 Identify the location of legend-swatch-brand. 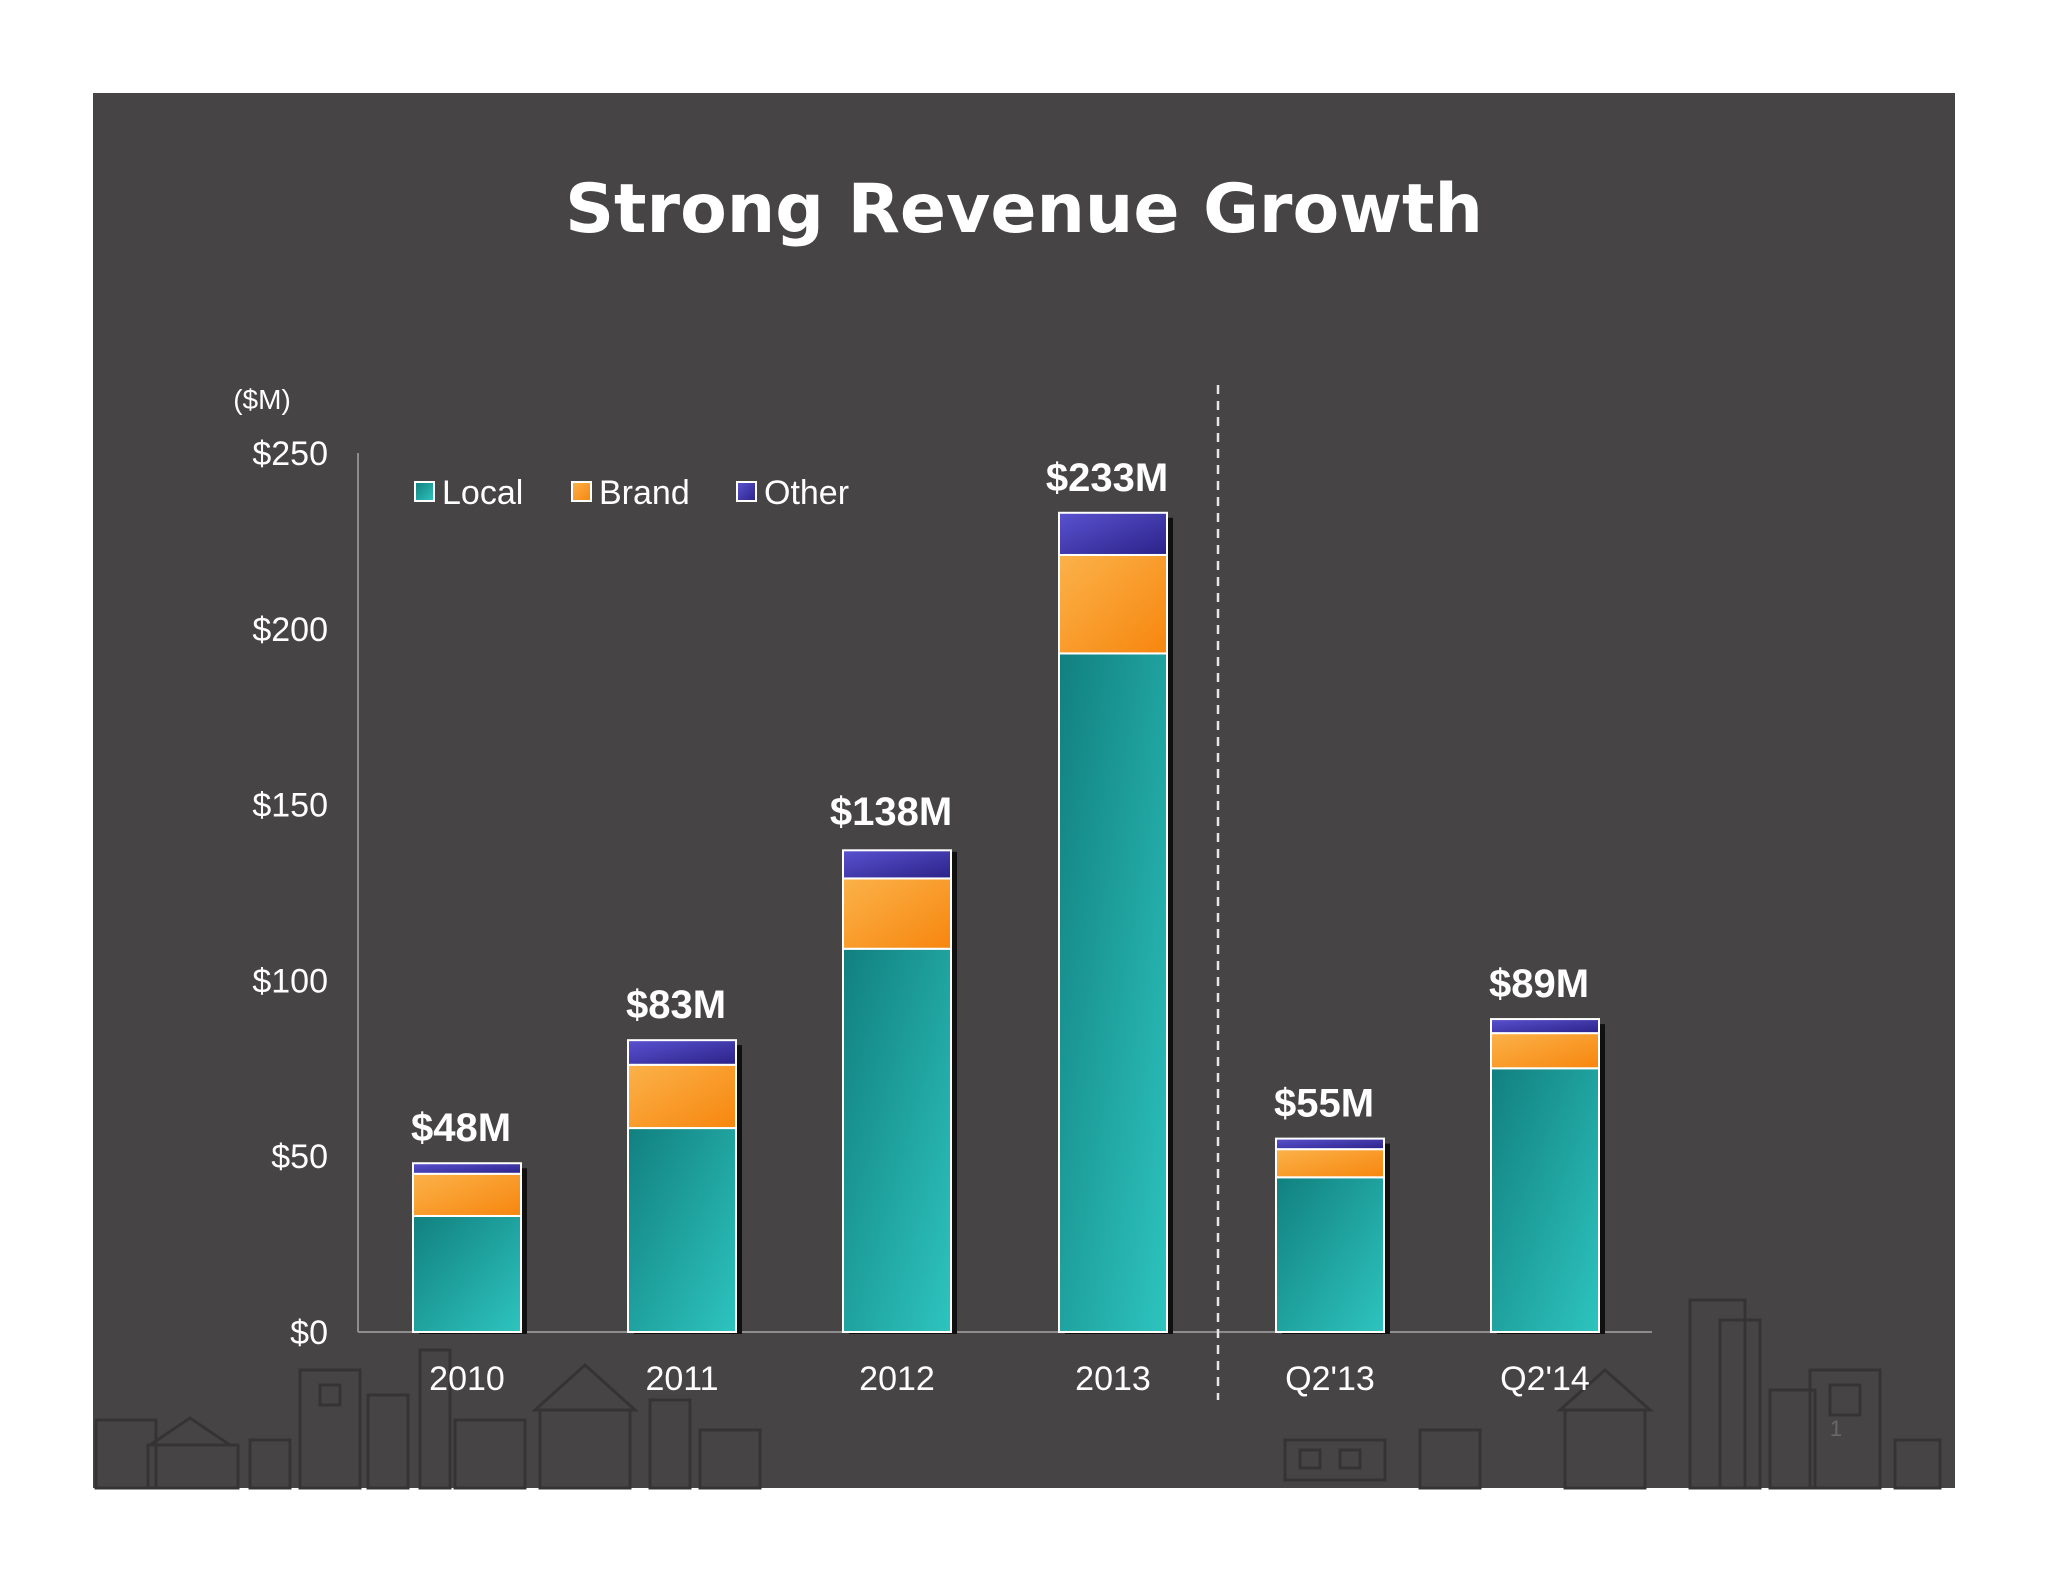
(581, 491).